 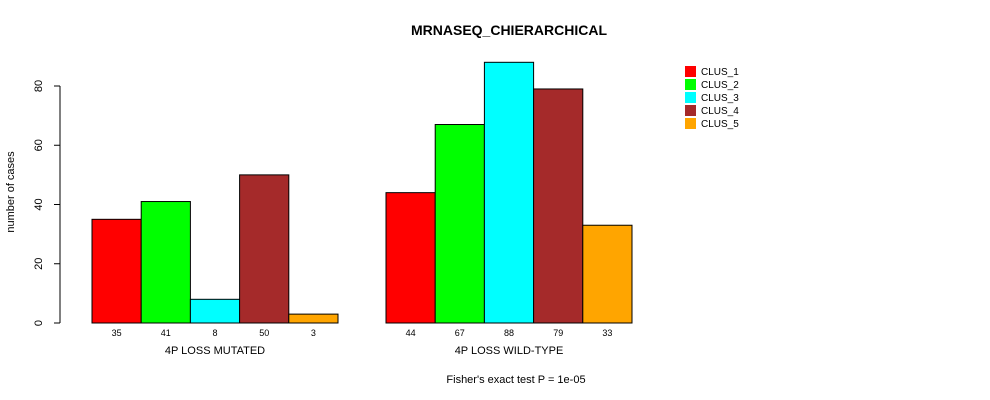 What do you see at coordinates (215, 351) in the screenshot?
I see `group-label: 4P LOSS MUTATED` at bounding box center [215, 351].